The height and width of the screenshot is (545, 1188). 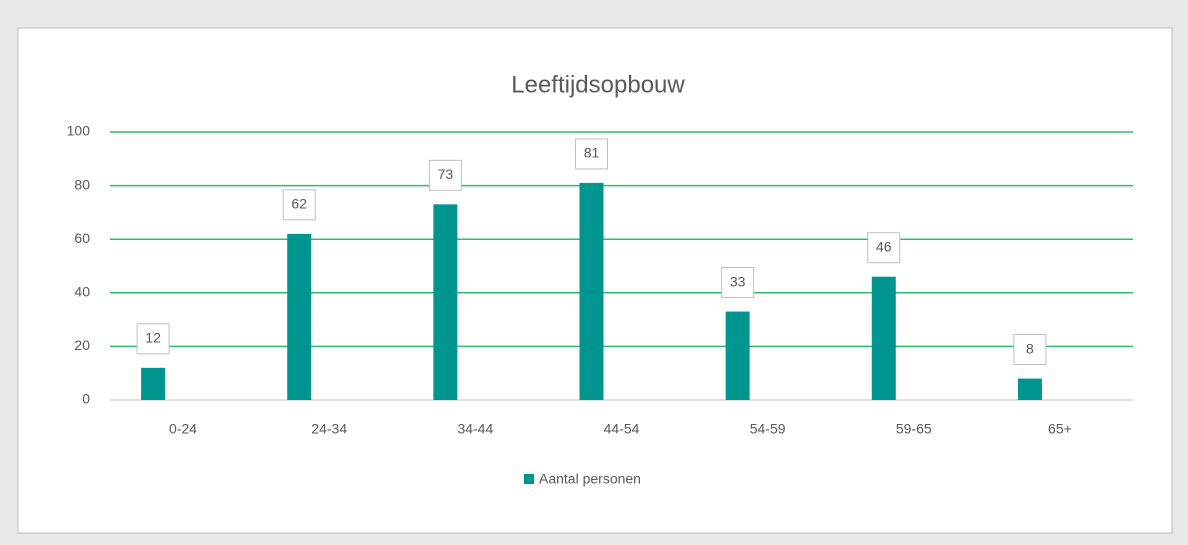 I want to click on data-label: 73, so click(x=446, y=174).